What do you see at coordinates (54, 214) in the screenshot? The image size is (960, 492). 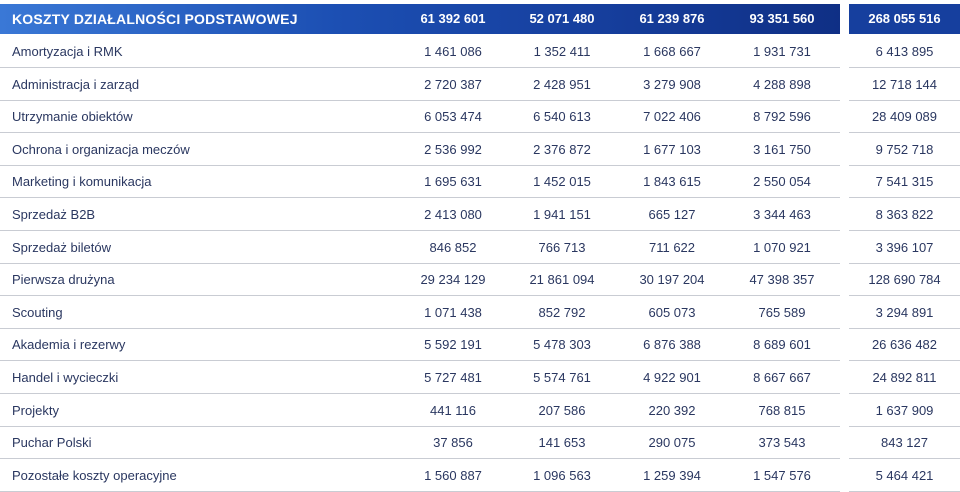 I see `row-label: Sprzedaż B2B` at bounding box center [54, 214].